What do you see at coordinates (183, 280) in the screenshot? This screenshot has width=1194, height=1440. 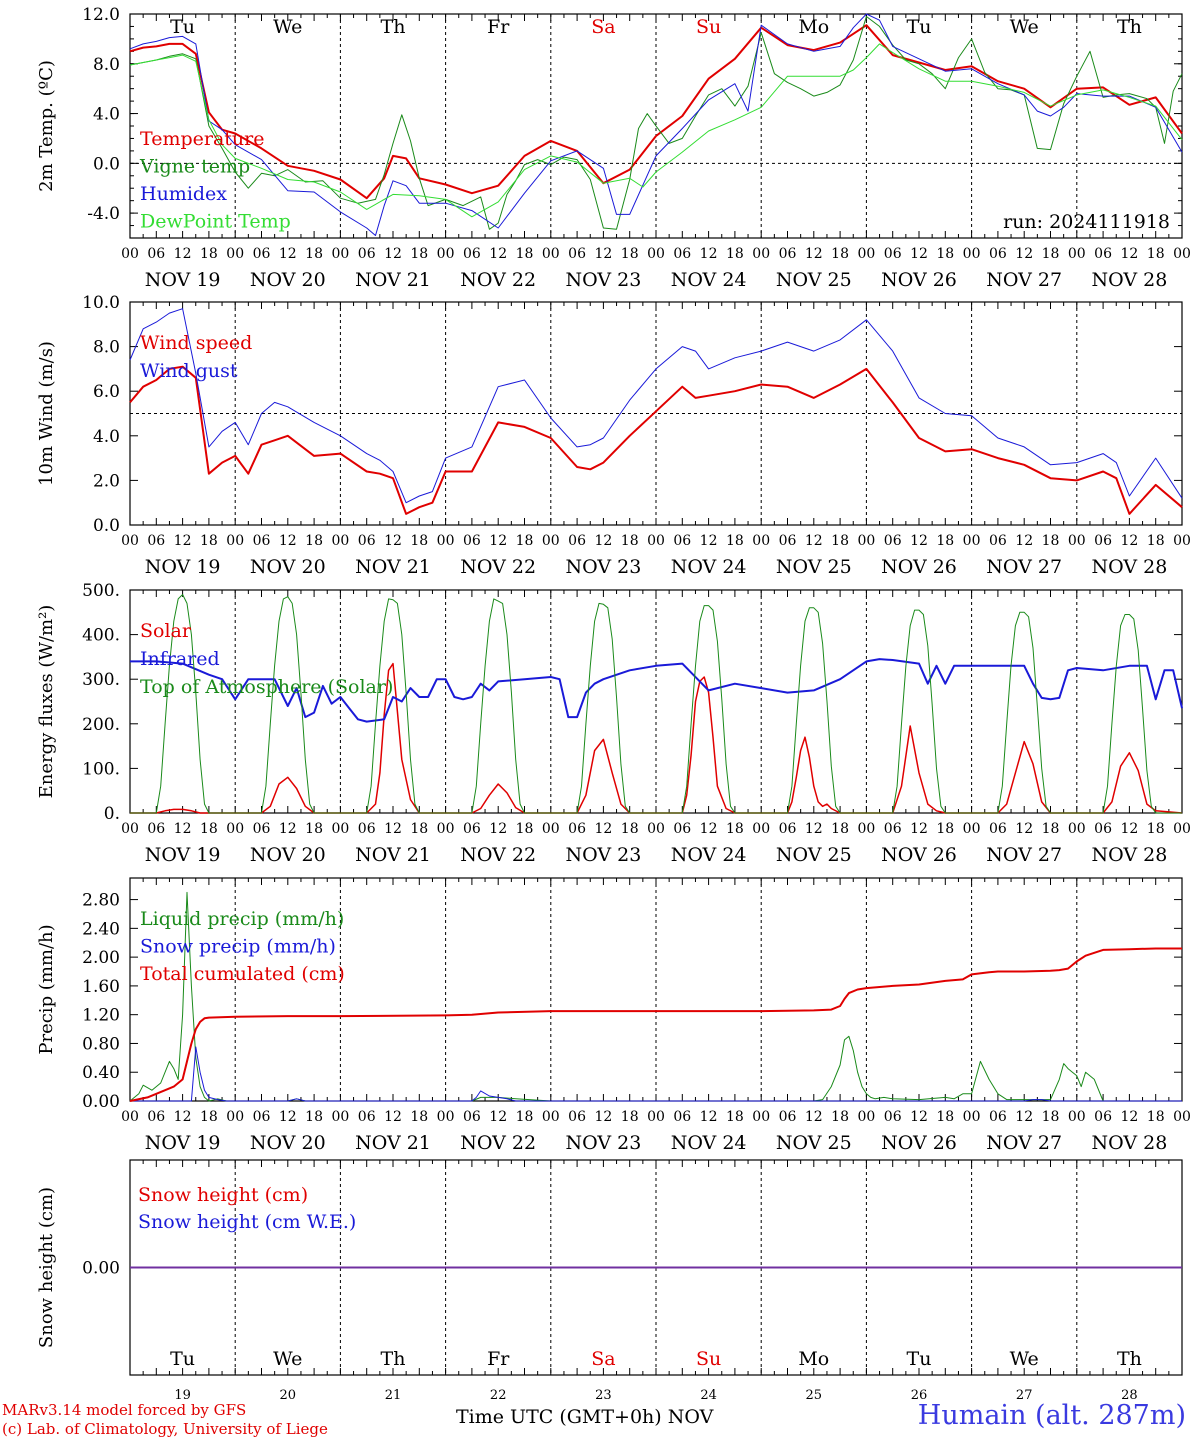 I see `date-label: NOV 19` at bounding box center [183, 280].